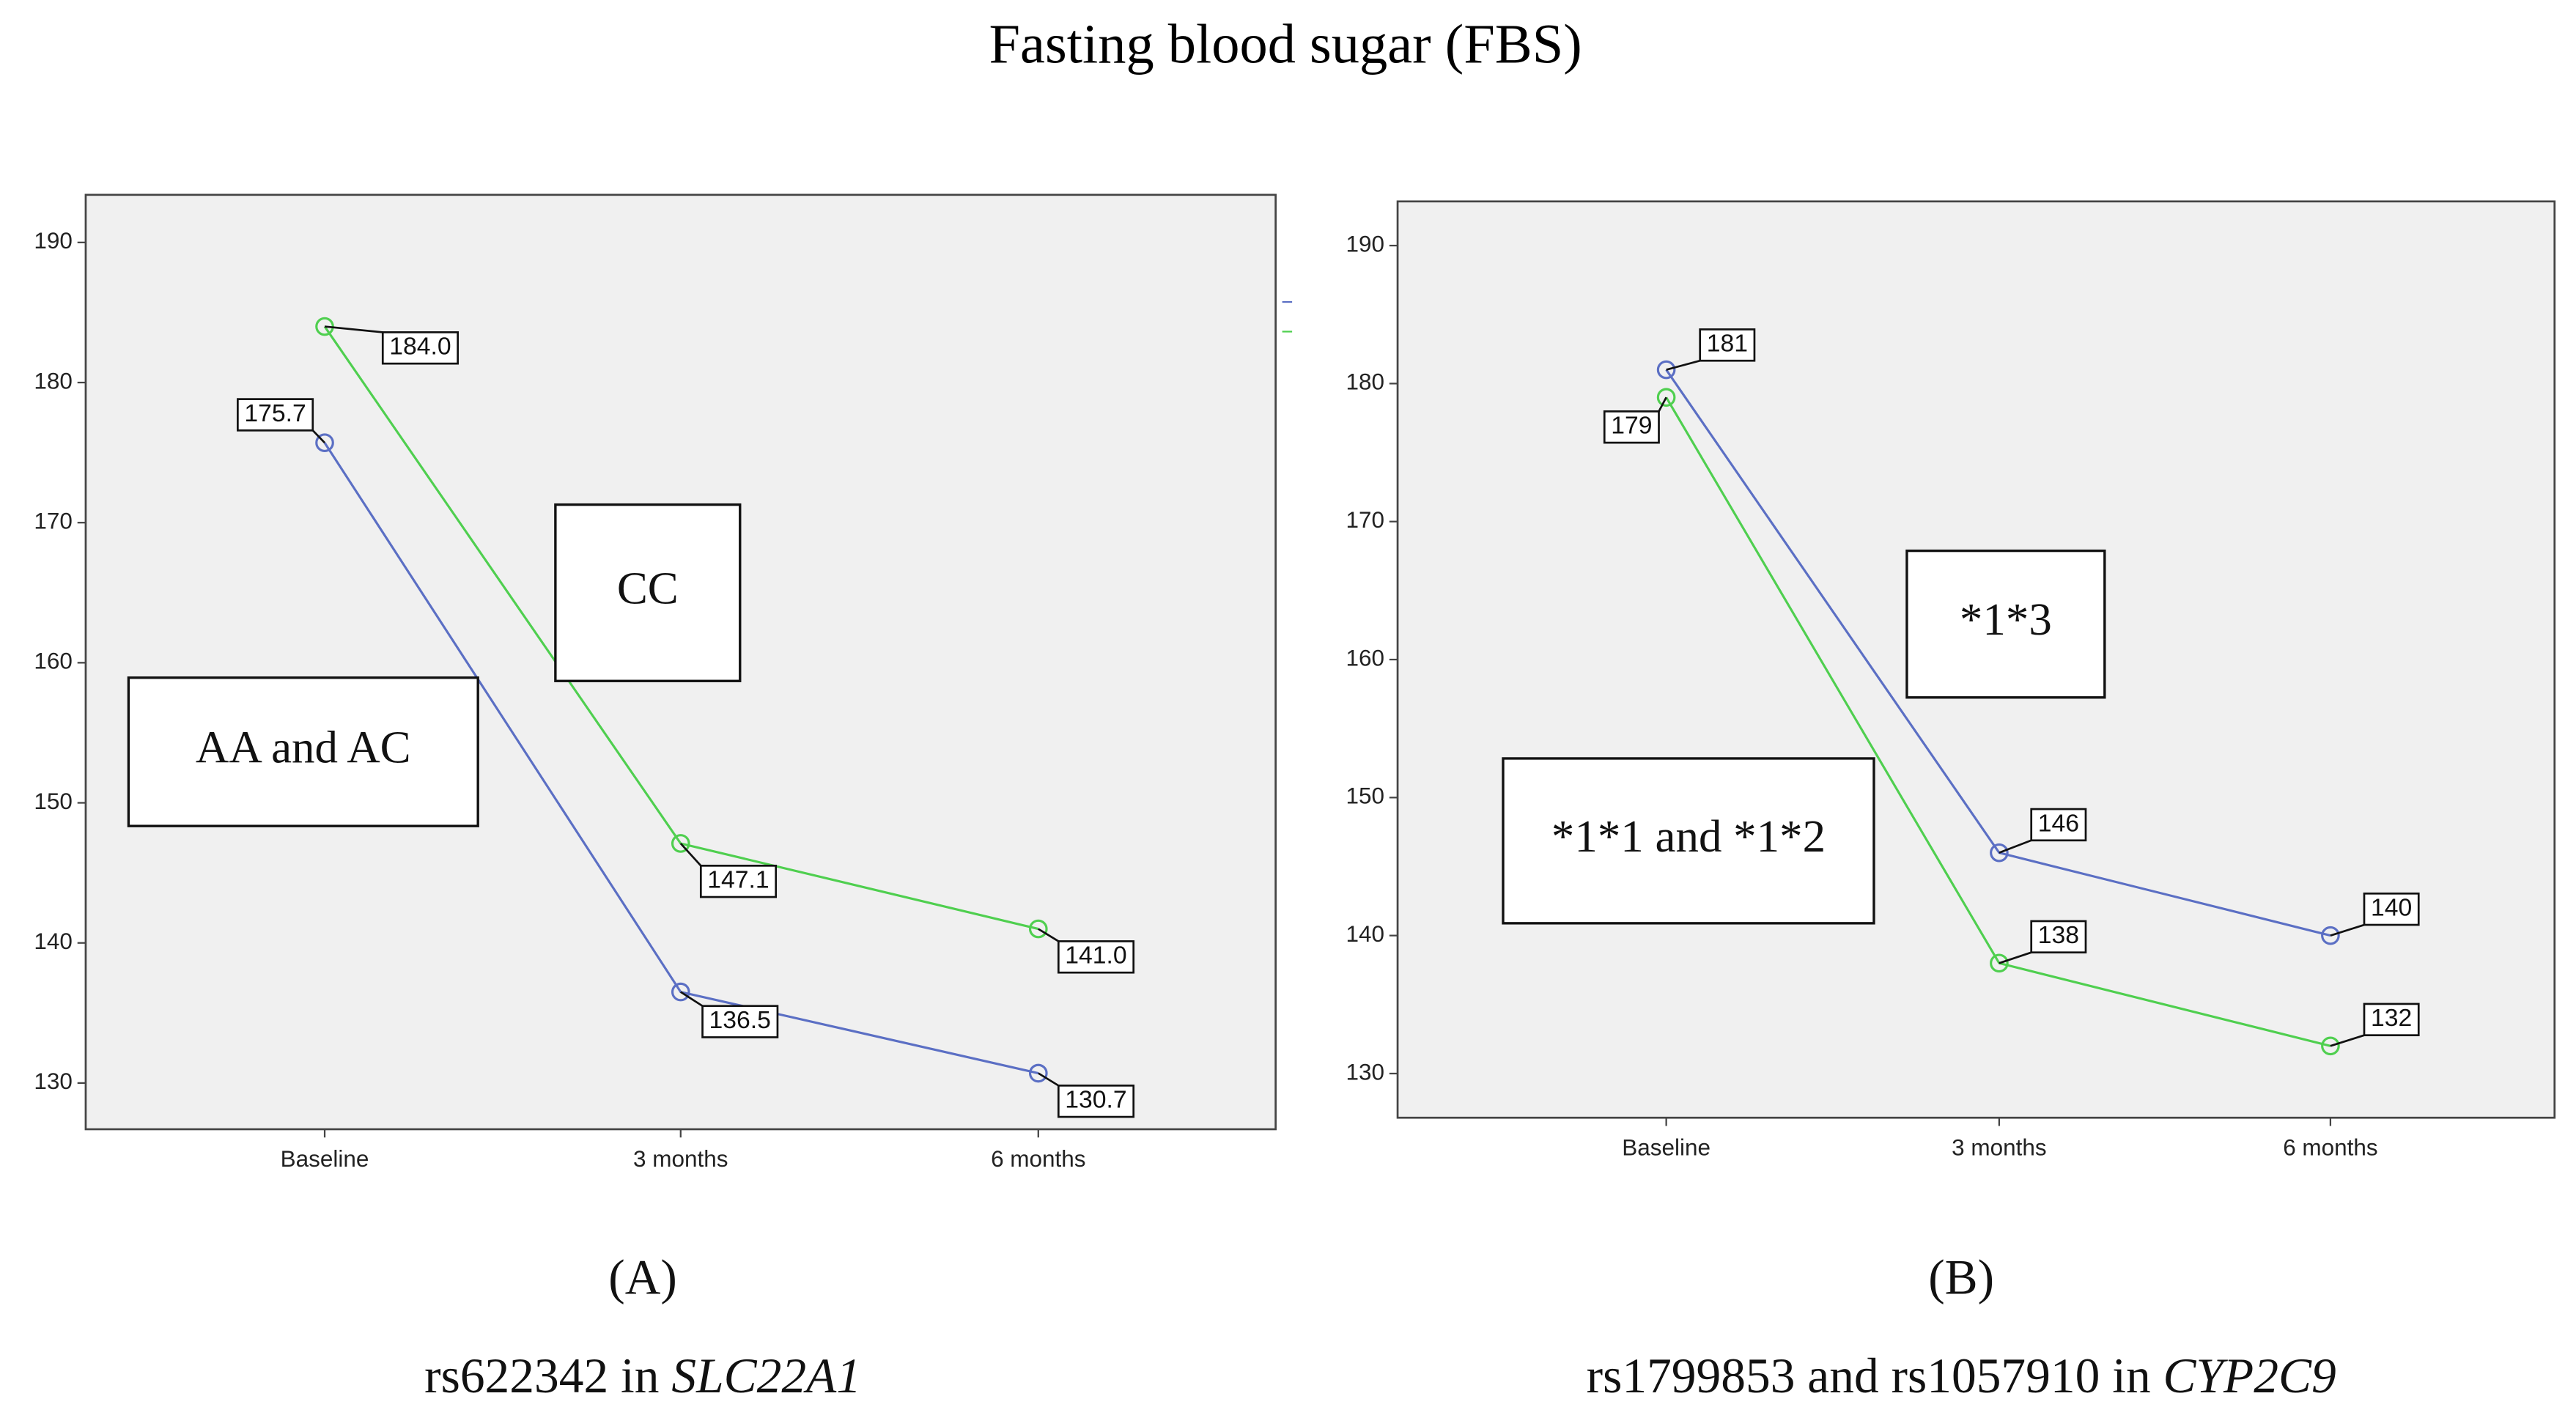 Image resolution: width=2576 pixels, height=1418 pixels. I want to click on data-label: 130.7, so click(1095, 1100).